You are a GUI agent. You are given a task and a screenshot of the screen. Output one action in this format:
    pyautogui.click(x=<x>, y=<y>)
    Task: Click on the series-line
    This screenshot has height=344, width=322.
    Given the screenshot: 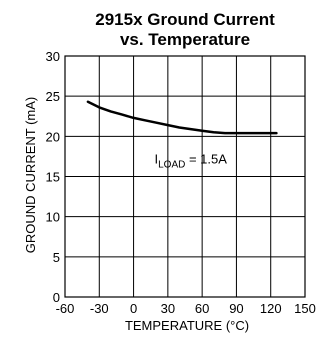 What is the action you would take?
    pyautogui.click(x=182, y=117)
    